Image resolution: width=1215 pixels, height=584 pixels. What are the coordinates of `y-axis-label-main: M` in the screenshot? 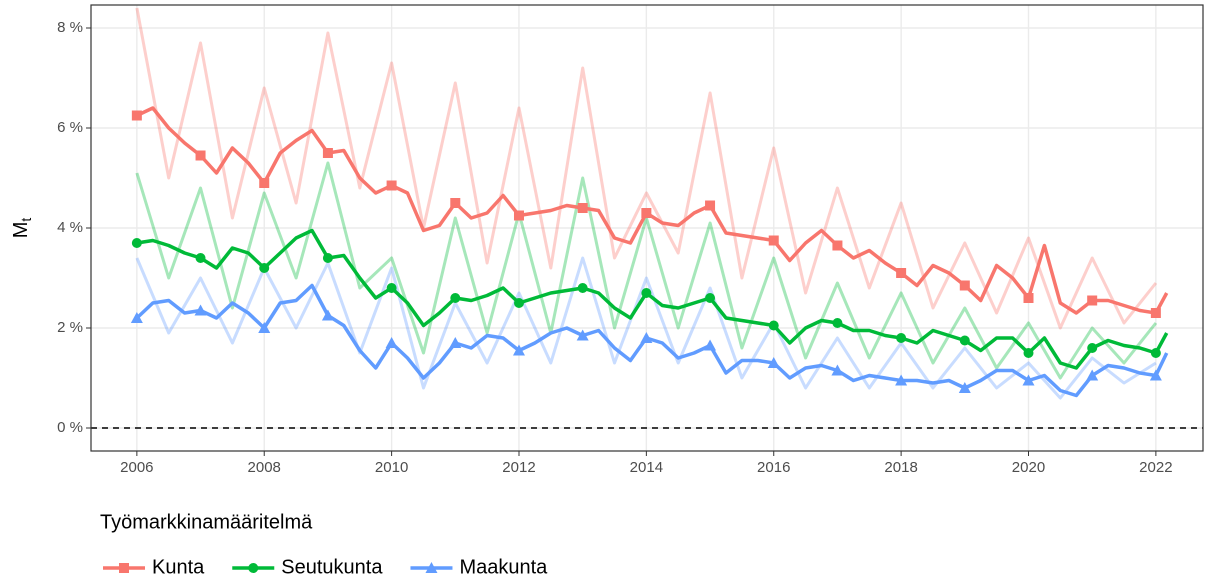 It's located at (21, 230).